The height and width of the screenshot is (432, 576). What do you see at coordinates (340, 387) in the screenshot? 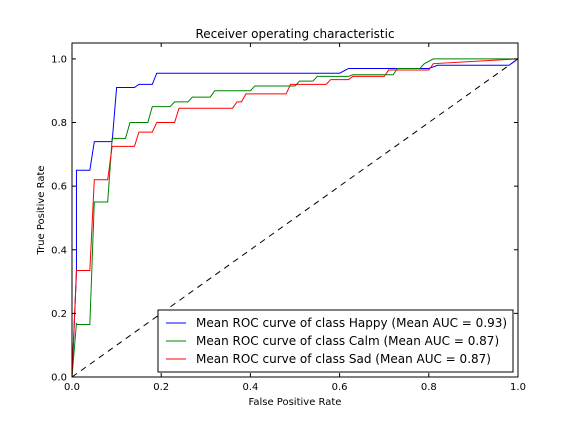
I see `x-tick-label: 0.6` at bounding box center [340, 387].